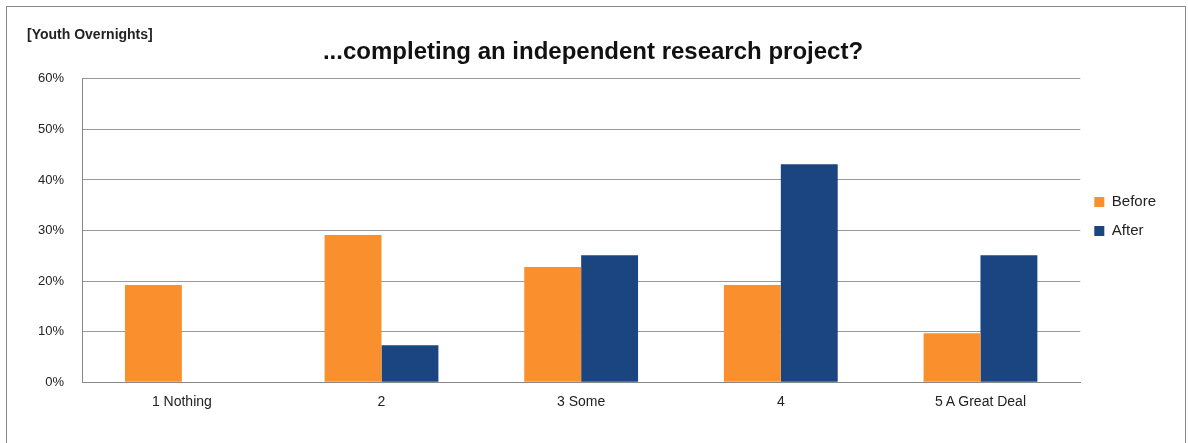  What do you see at coordinates (381, 401) in the screenshot?
I see `x-tick-label: 2` at bounding box center [381, 401].